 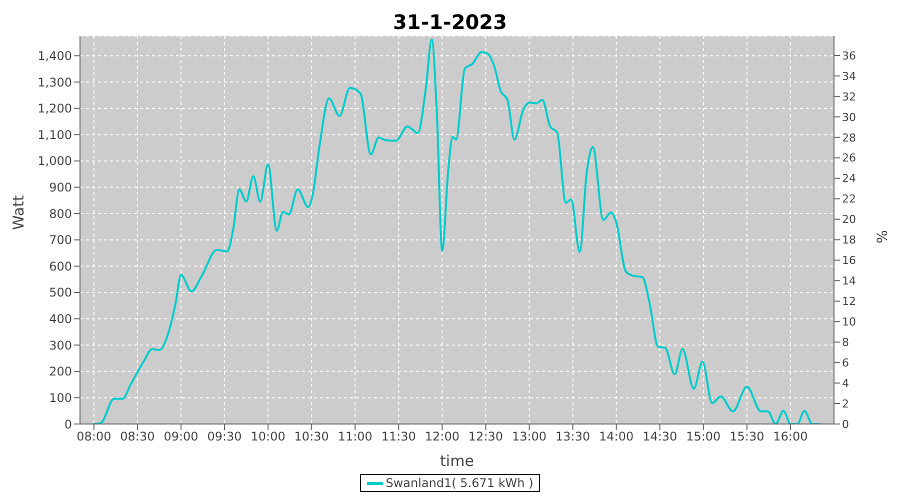 What do you see at coordinates (849, 117) in the screenshot?
I see `y2-tick-label: 30` at bounding box center [849, 117].